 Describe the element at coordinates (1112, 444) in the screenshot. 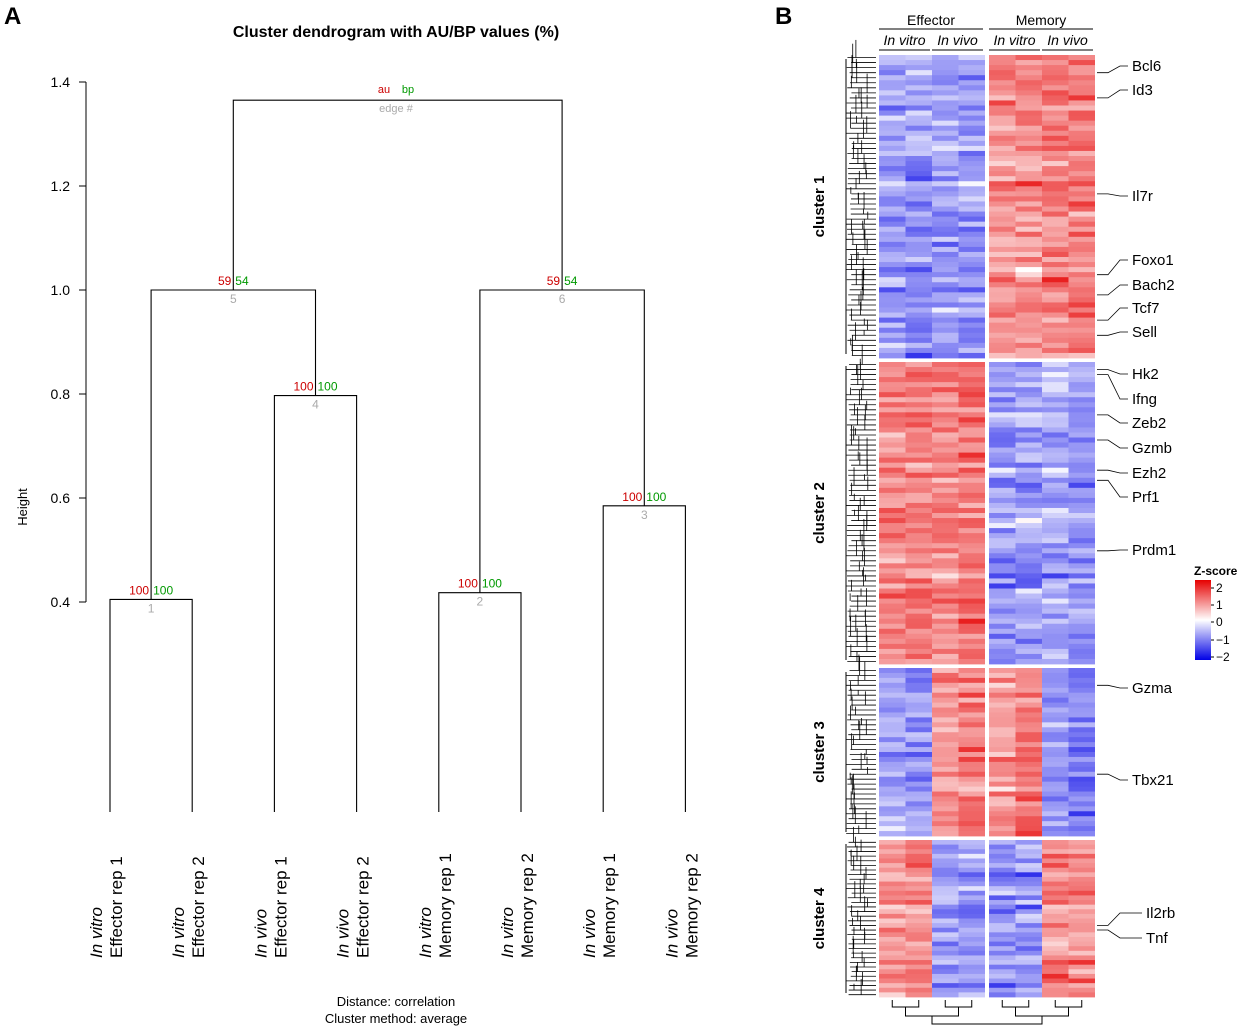

I see `gene-leader-line` at that location.